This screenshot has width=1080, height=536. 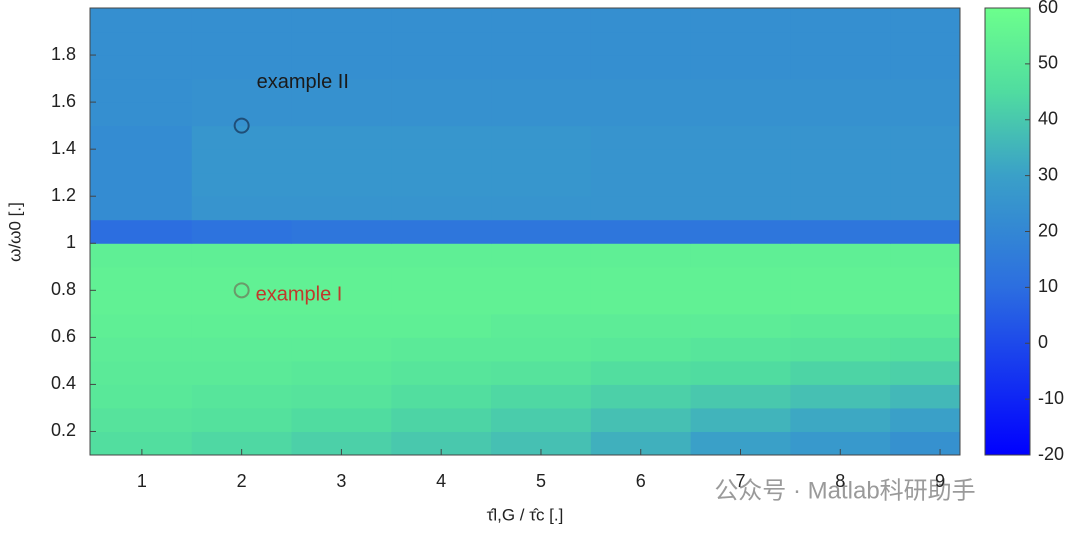 What do you see at coordinates (63, 54) in the screenshot?
I see `y-tick-label: 1.8` at bounding box center [63, 54].